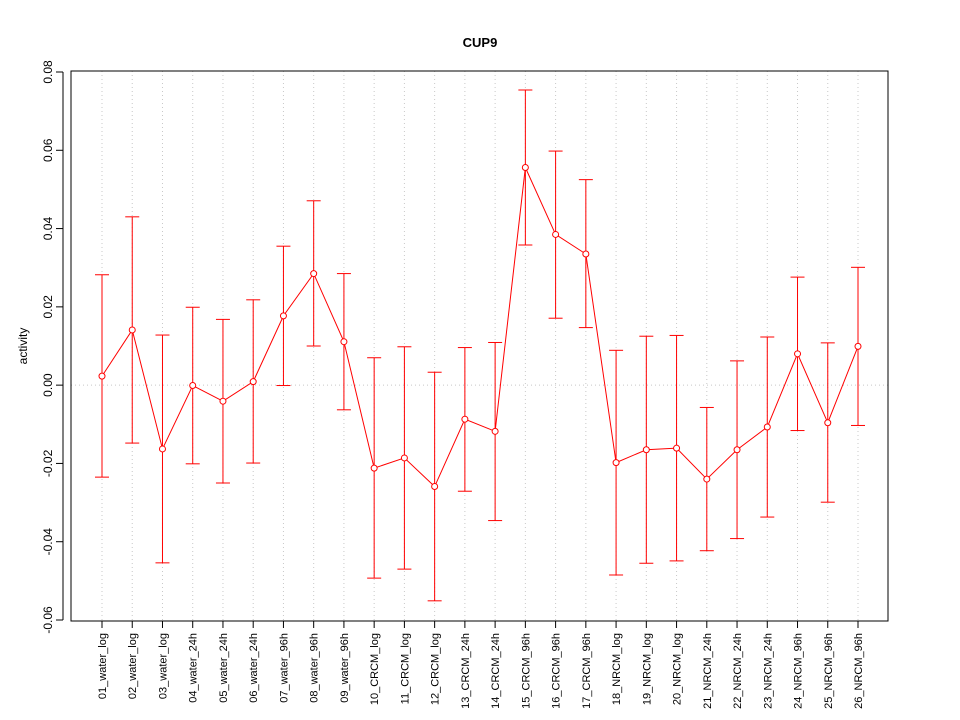 This screenshot has width=960, height=720. Describe the element at coordinates (284, 668) in the screenshot. I see `x-tick-label: 07_water_96h` at that location.